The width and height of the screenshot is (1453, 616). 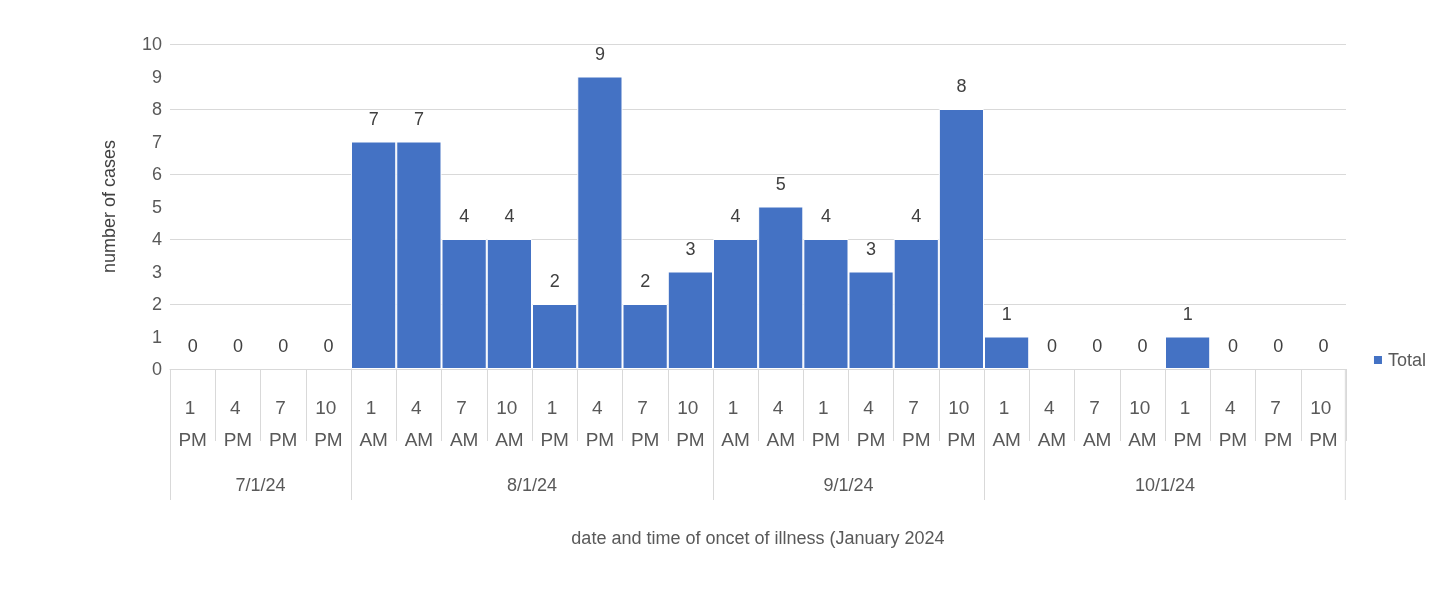 I want to click on y-tick-label: 4, so click(x=156, y=239).